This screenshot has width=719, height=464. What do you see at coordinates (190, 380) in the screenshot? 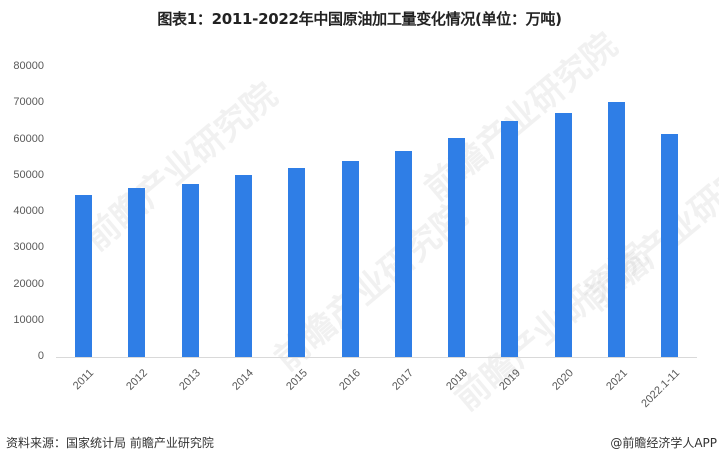
I see `x-axis-tick-label: 2013` at bounding box center [190, 380].